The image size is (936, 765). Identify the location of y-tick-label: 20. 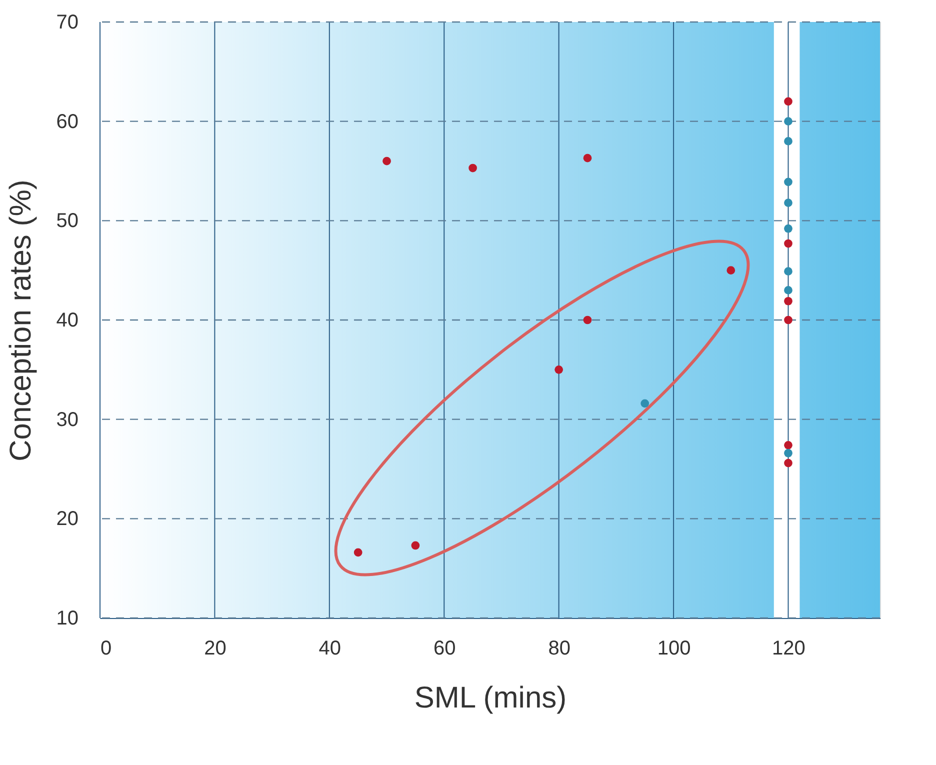
(67, 519).